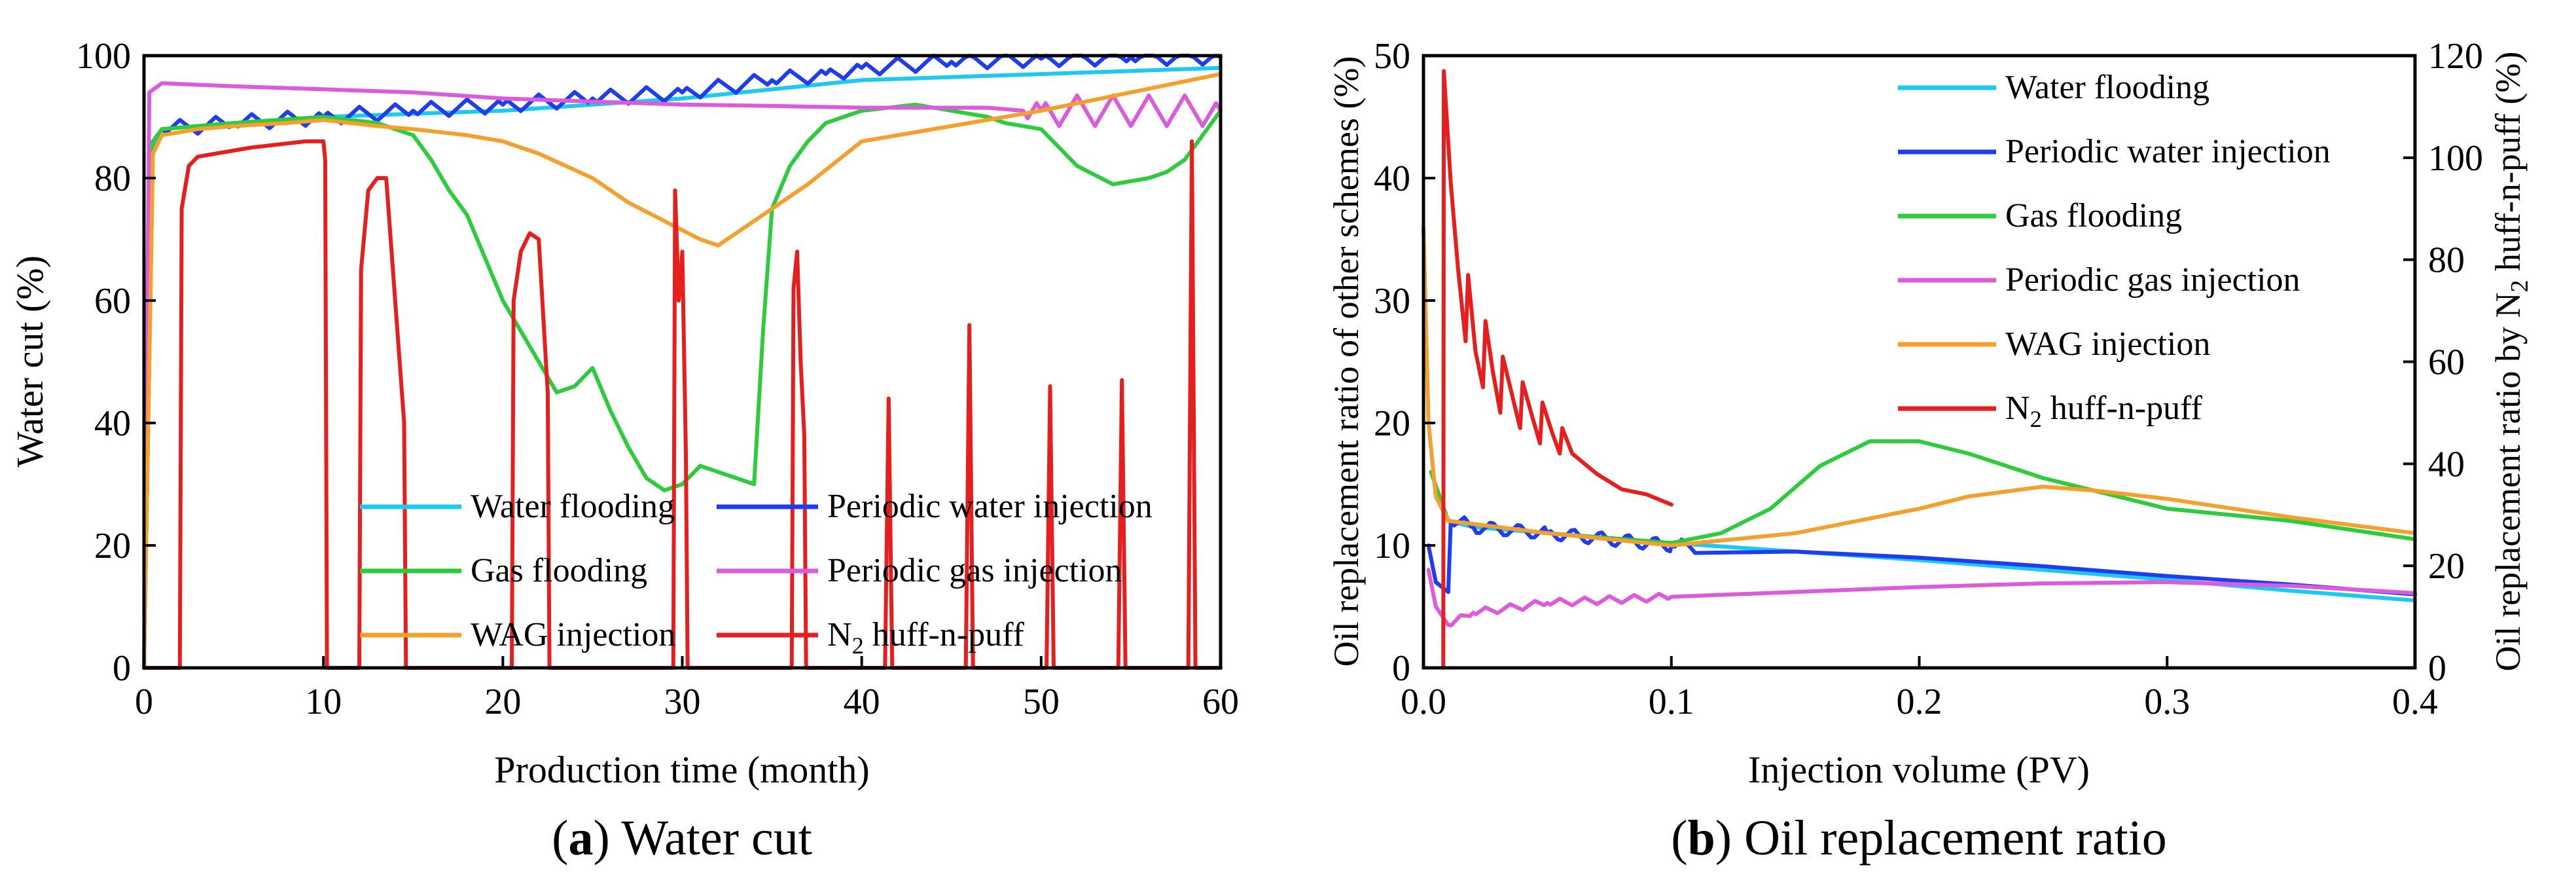 Image resolution: width=2576 pixels, height=880 pixels. Describe the element at coordinates (502, 702) in the screenshot. I see `x-tick-label: 20` at that location.